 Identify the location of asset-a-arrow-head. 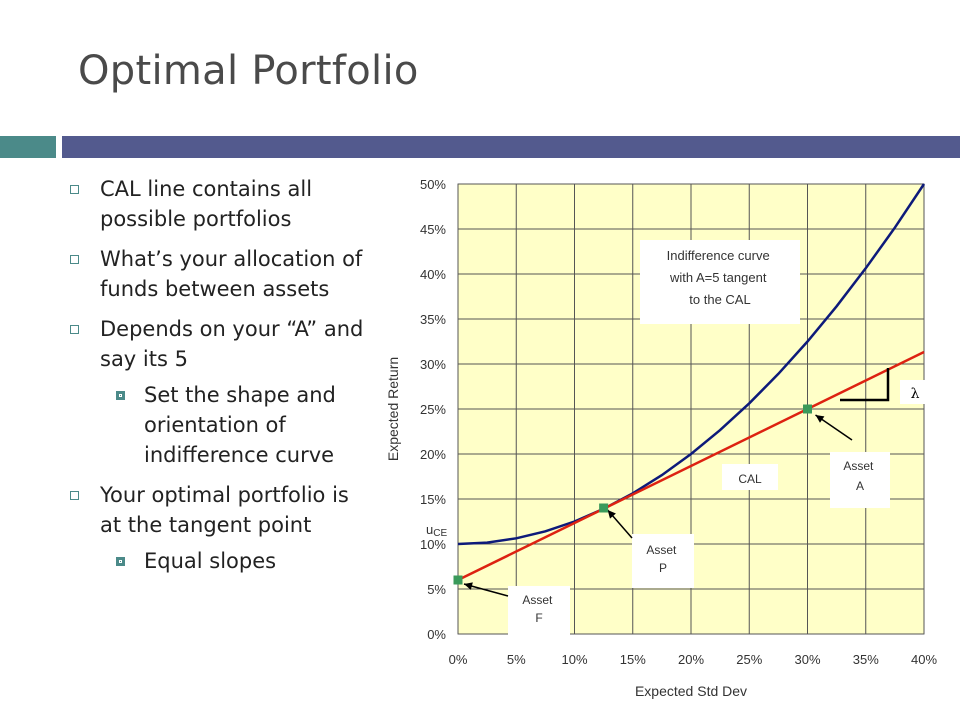
(820, 419).